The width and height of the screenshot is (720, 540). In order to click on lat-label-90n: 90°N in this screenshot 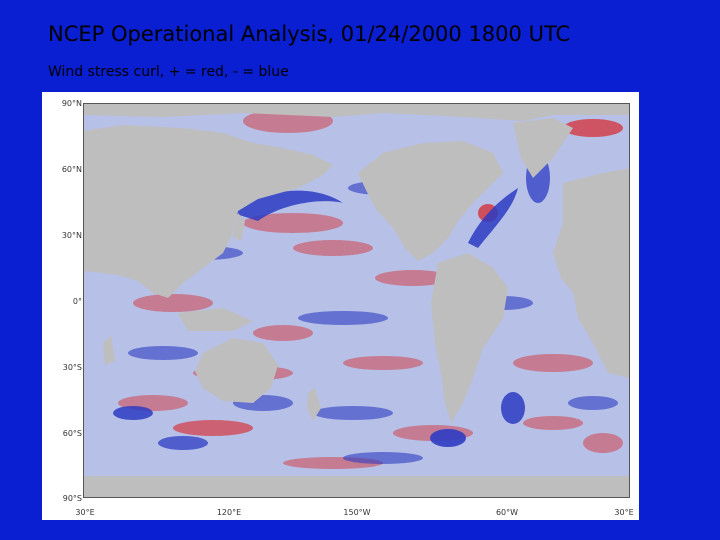, I will do `click(71, 103)`.